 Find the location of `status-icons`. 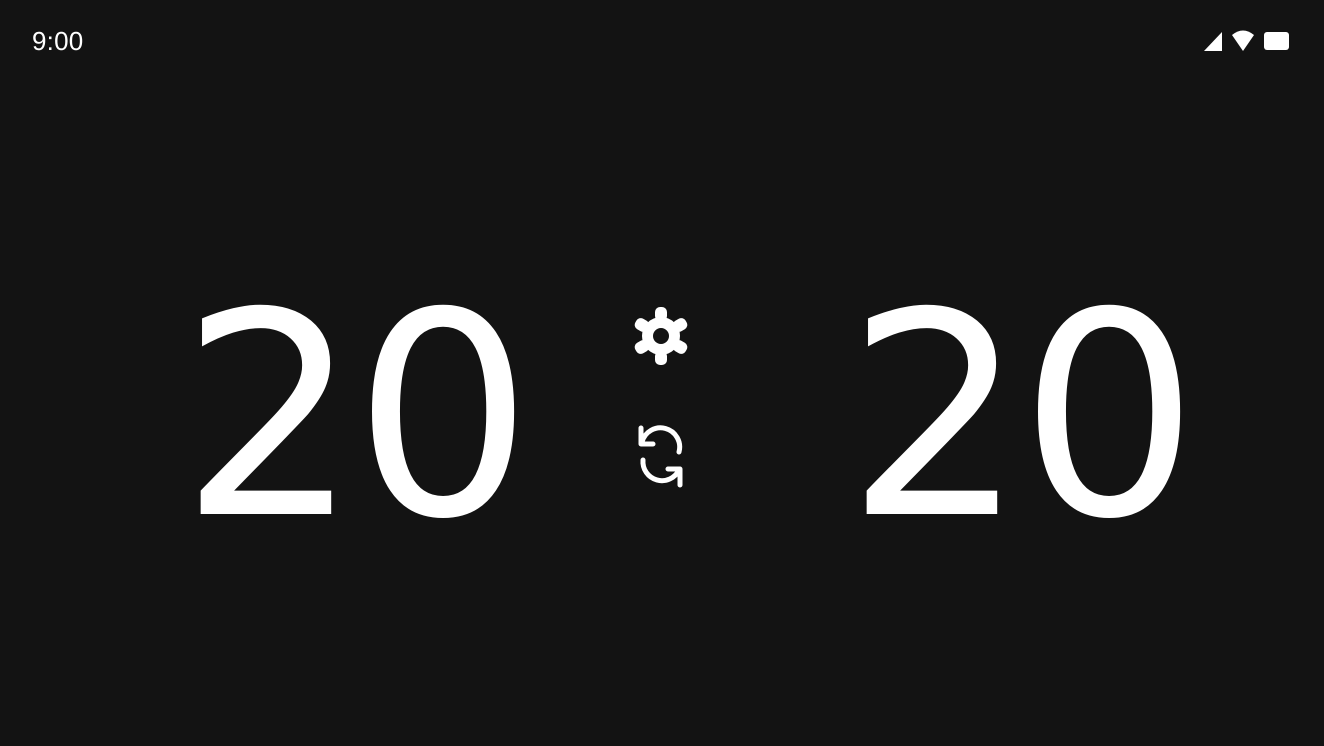

status-icons is located at coordinates (1246, 41).